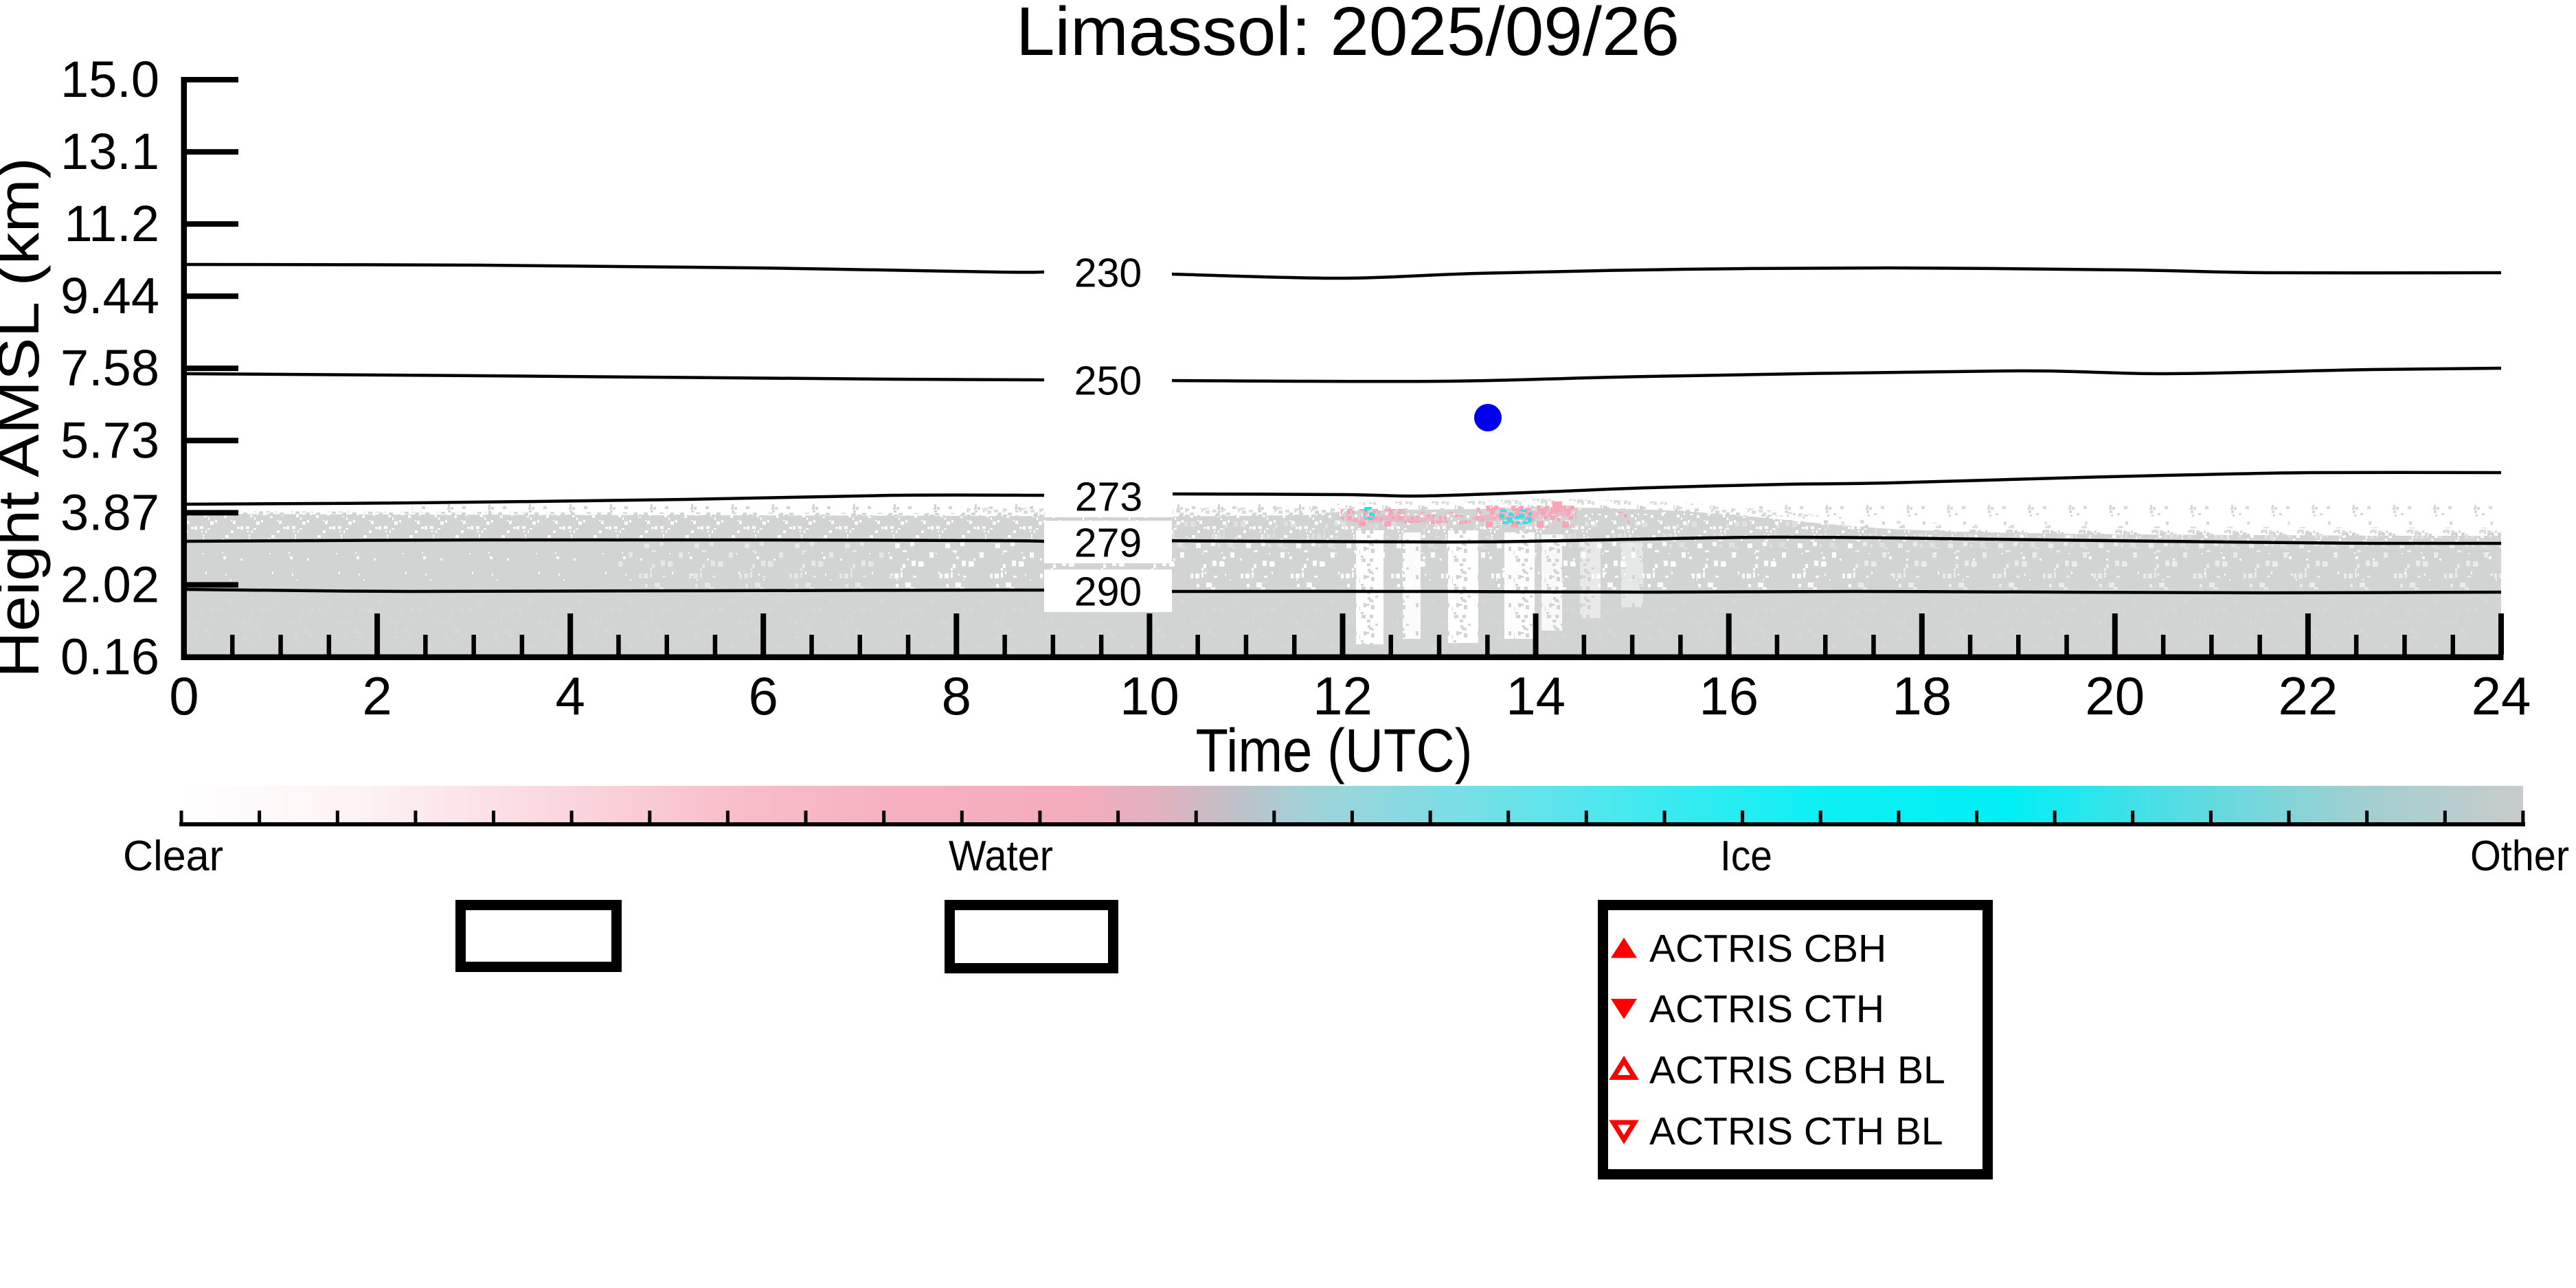 Image resolution: width=2576 pixels, height=1288 pixels. Describe the element at coordinates (1348, 35) in the screenshot. I see `svg-text: Limassol: 2025/09/26` at that location.